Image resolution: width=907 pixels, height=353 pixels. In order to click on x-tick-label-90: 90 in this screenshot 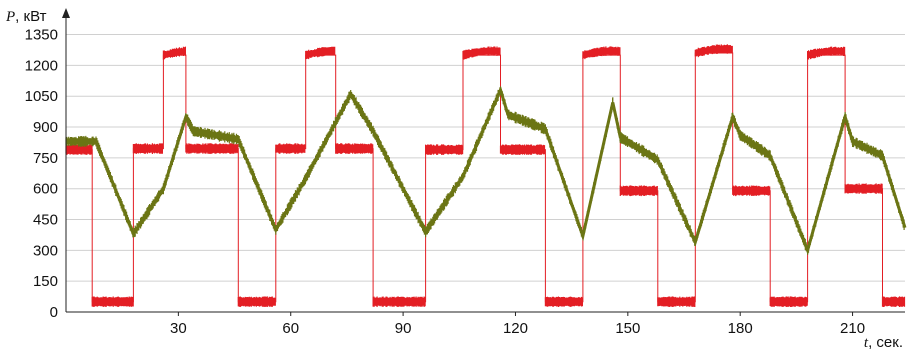, I will do `click(403, 328)`.